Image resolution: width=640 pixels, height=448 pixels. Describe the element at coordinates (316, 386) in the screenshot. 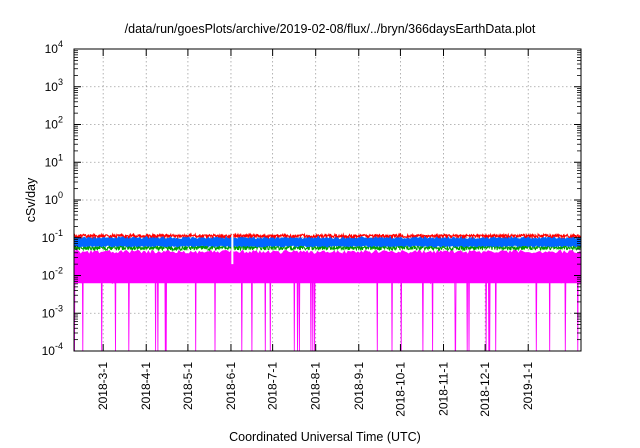

I see `x-tick-label: 2018-8-1` at that location.